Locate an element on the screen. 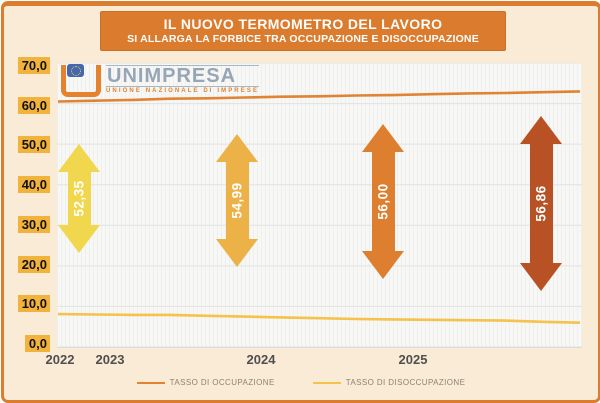  gap-arrow-label: 56,00 is located at coordinates (383, 201).